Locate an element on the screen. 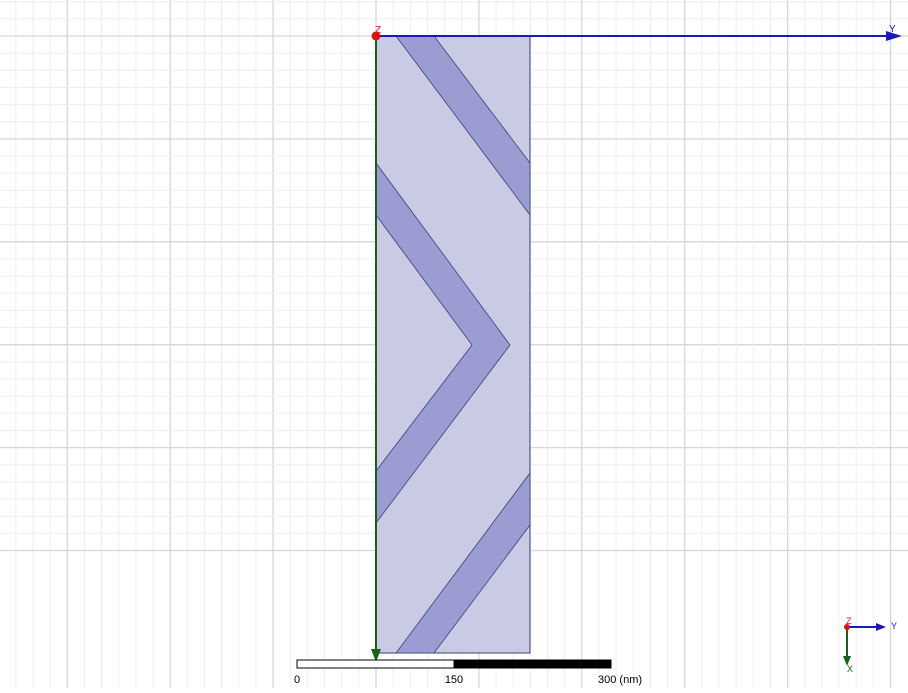 The height and width of the screenshot is (693, 908). triad-z-label: Z is located at coordinates (849, 621).